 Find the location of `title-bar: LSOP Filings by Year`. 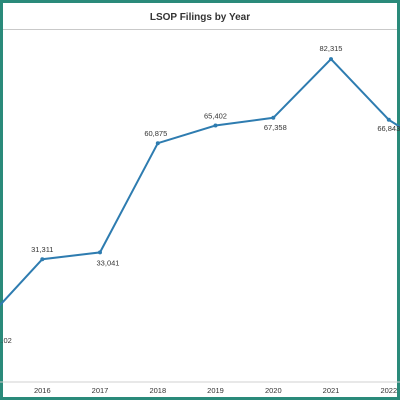

title-bar: LSOP Filings by Year is located at coordinates (200, 16).